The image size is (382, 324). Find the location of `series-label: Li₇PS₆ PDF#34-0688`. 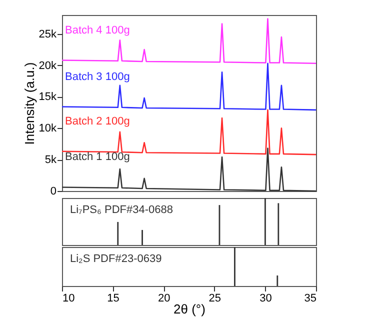

series-label: Li₇PS₆ PDF#34-0688 is located at coordinates (121, 210).